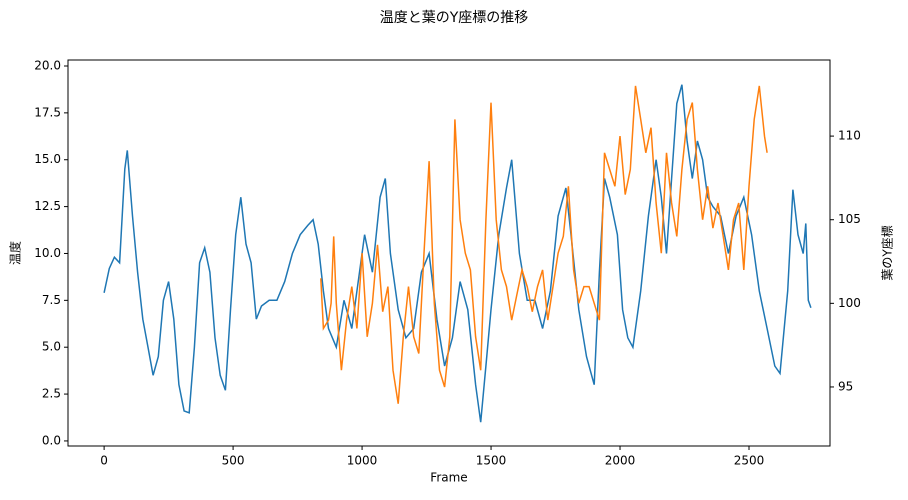 The width and height of the screenshot is (908, 500). Describe the element at coordinates (887, 252) in the screenshot. I see `y2-axis-label: 葉のY座標` at that location.